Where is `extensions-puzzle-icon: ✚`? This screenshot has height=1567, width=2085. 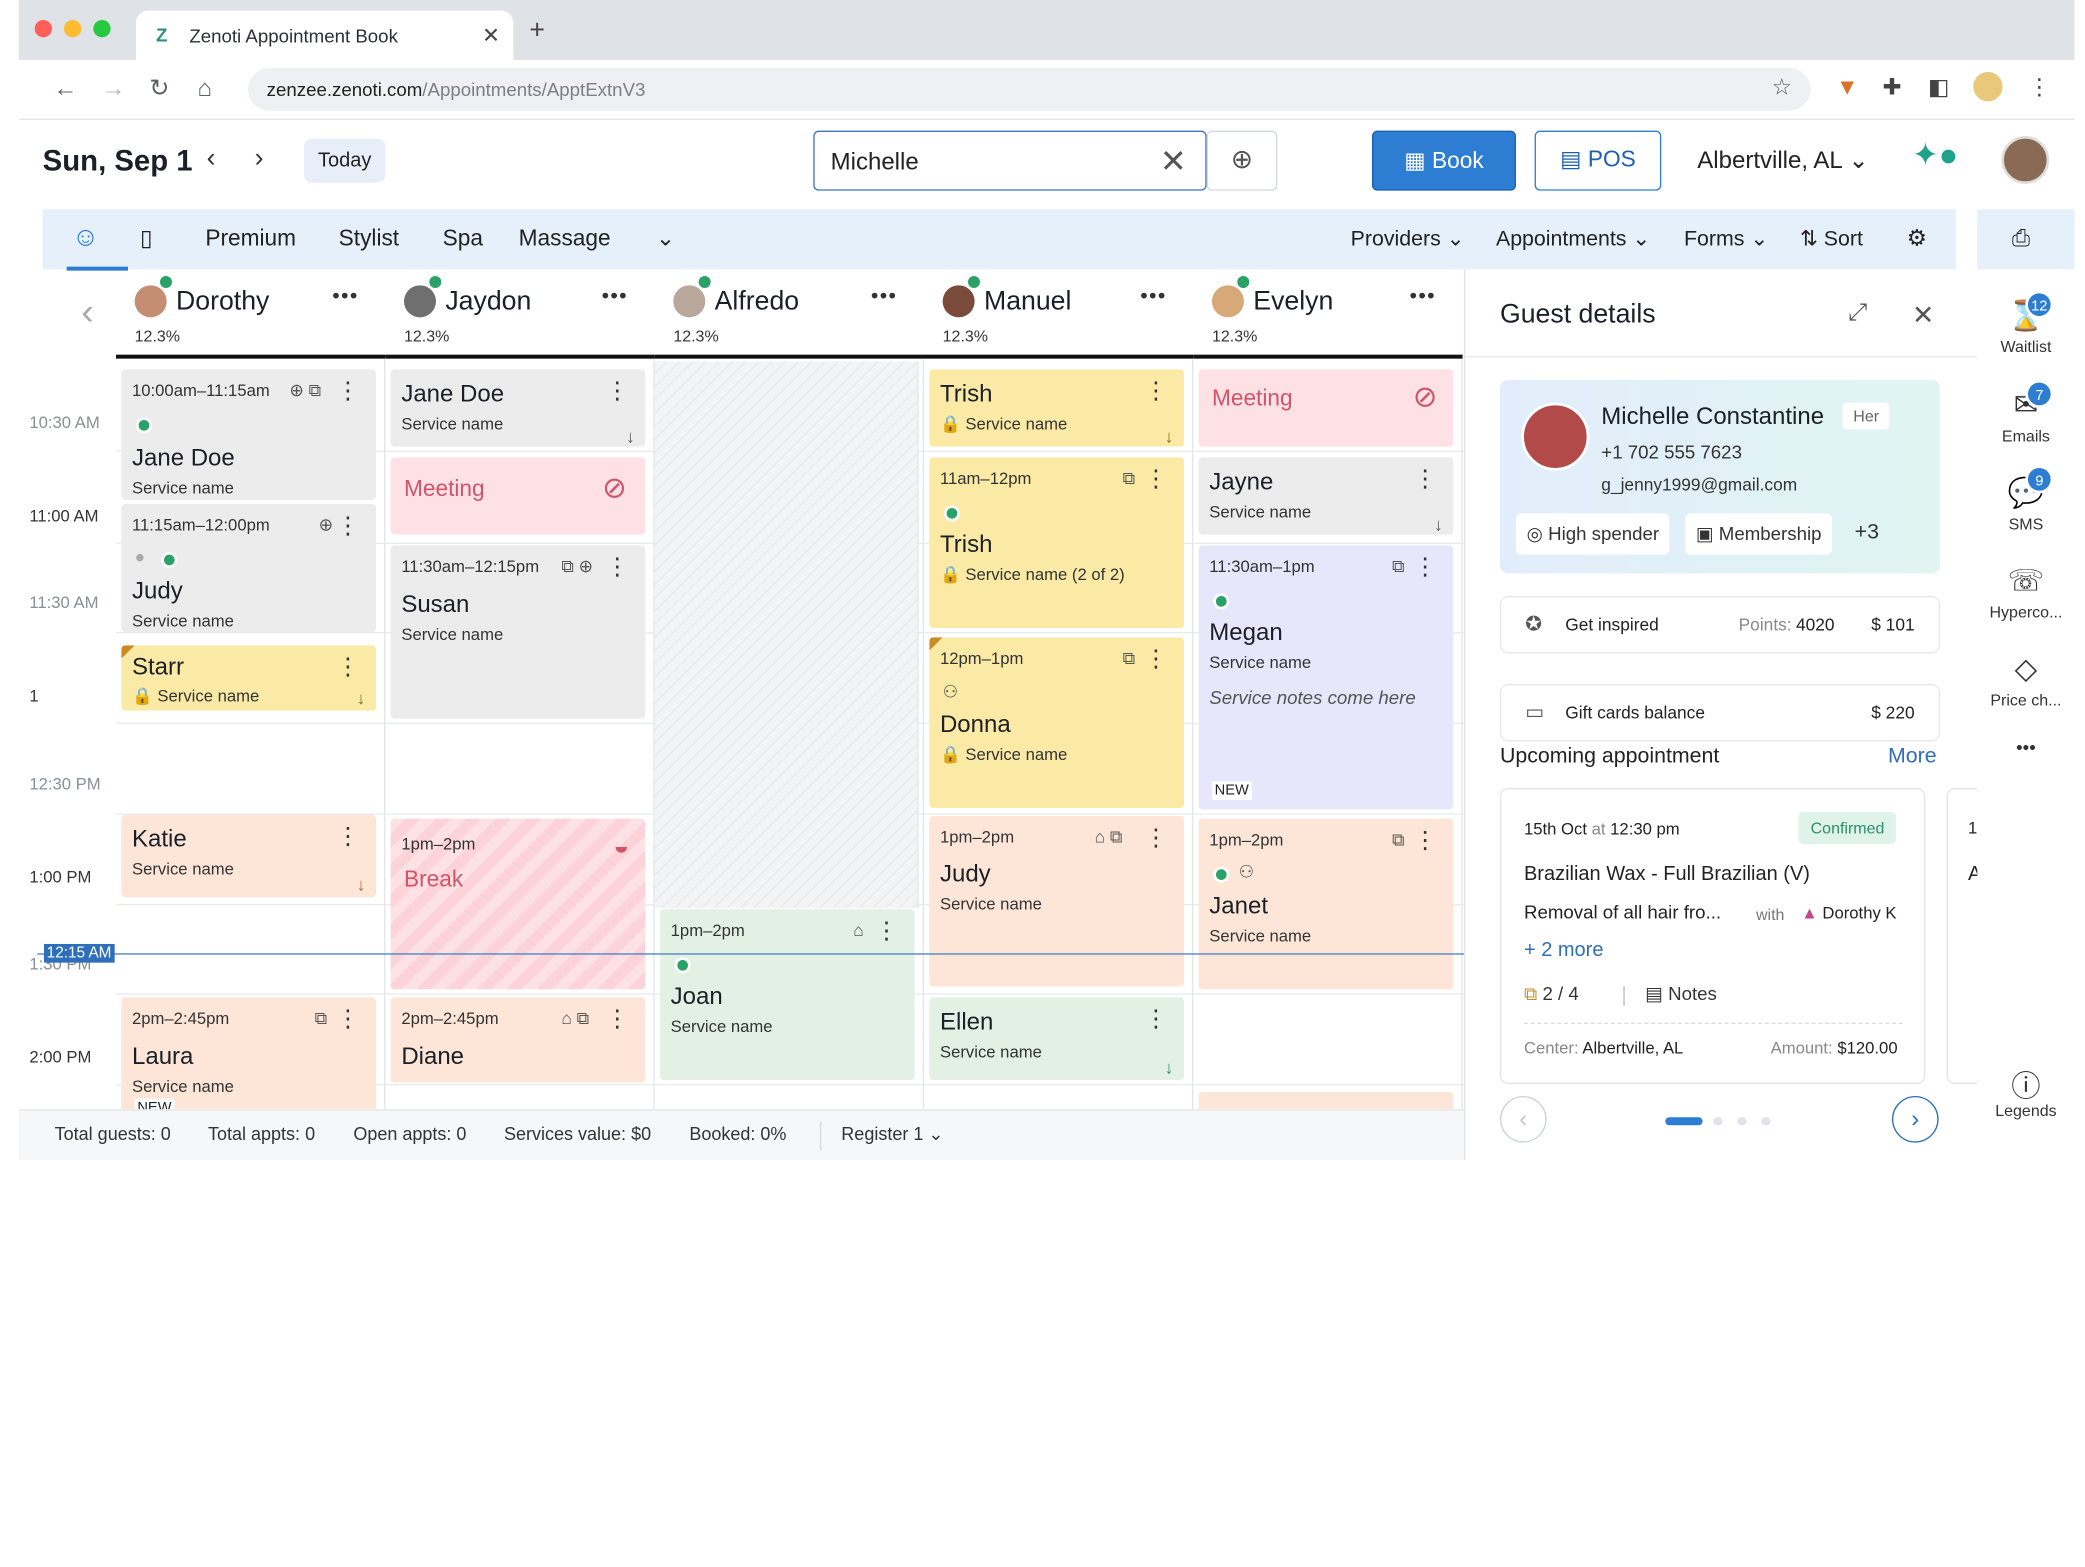 extensions-puzzle-icon: ✚ is located at coordinates (1892, 87).